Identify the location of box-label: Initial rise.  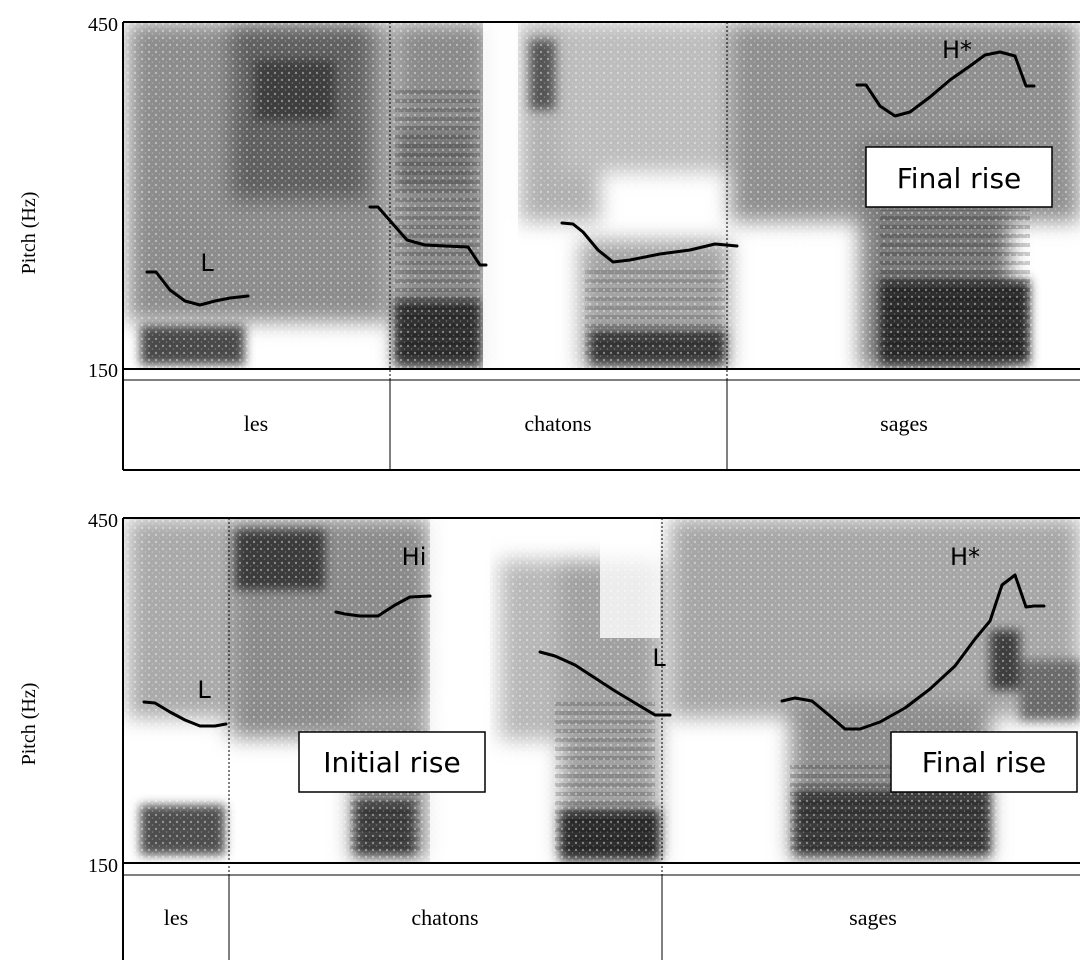
(391, 762).